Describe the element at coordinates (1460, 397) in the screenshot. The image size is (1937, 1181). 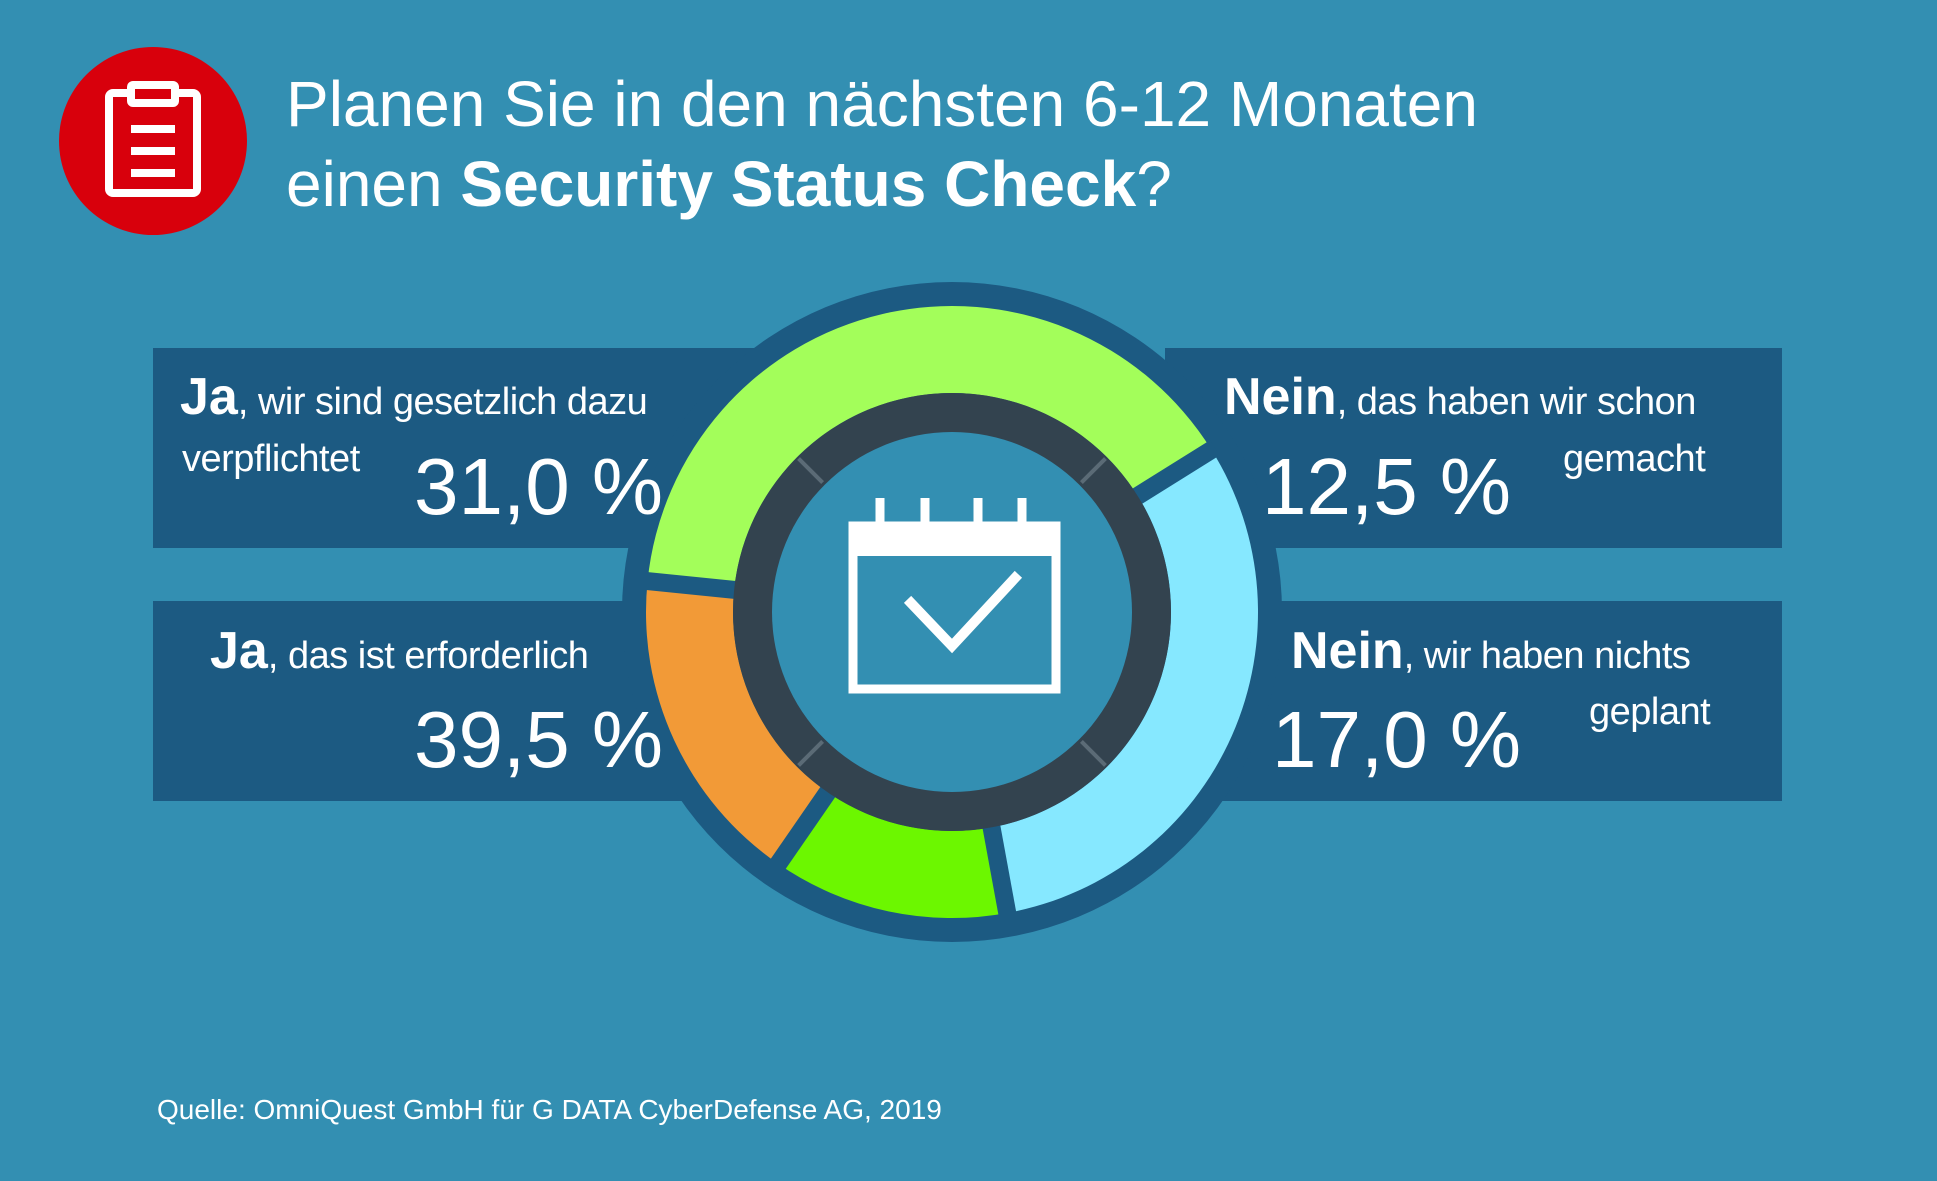
I see `label-nein-gemacht: Nein, das haben wir schon` at that location.